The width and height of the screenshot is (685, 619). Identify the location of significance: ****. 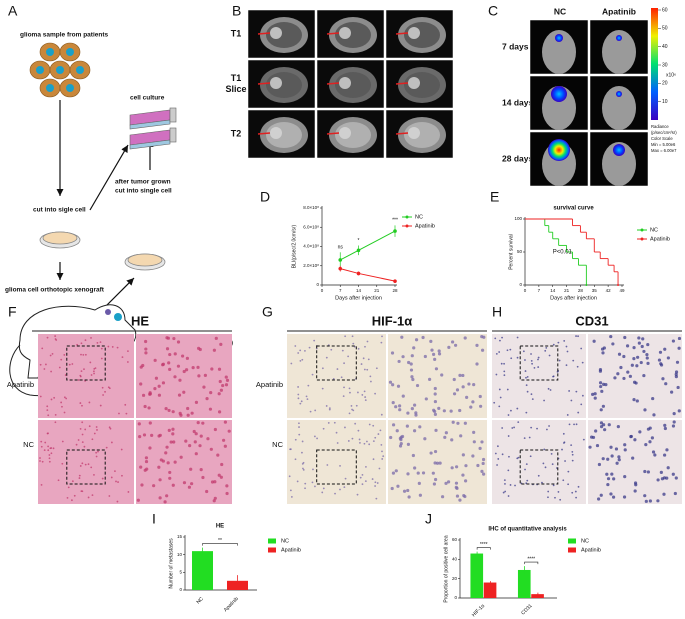
(484, 545).